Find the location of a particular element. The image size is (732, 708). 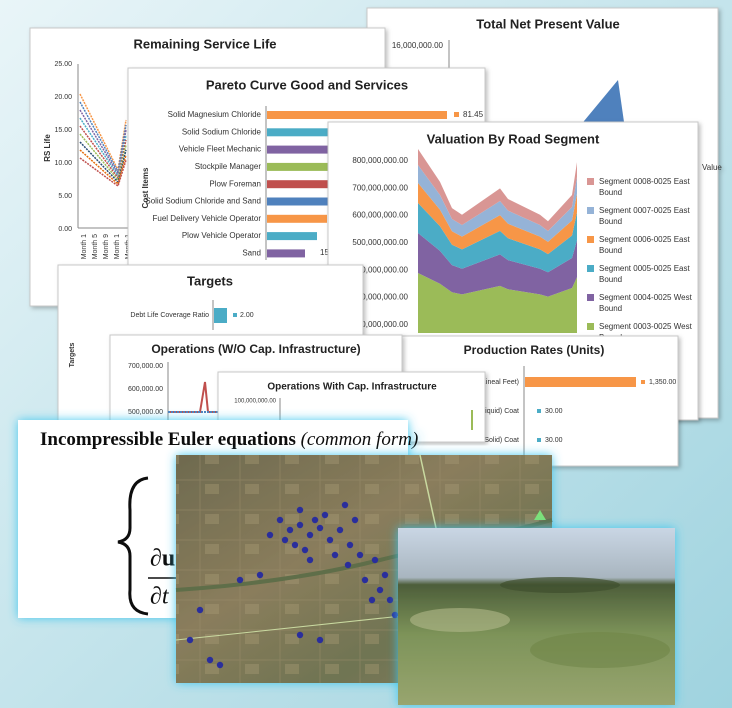

legend-label: Segment 0008-0025 East Bound is located at coordinates (645, 187).